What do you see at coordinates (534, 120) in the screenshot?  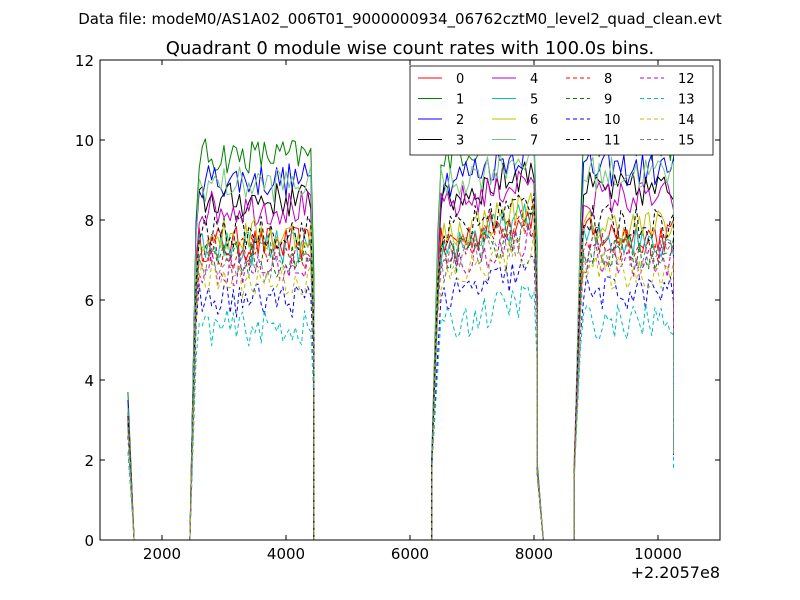 I see `legend-label: 6` at bounding box center [534, 120].